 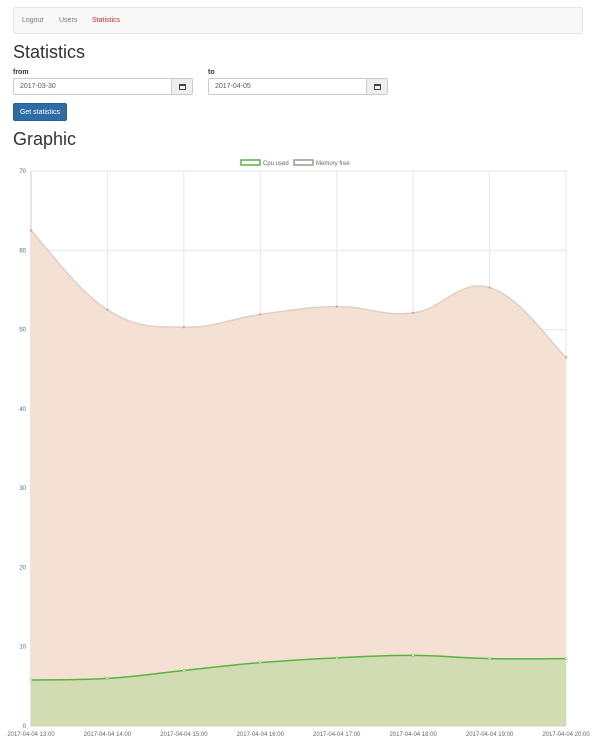 I want to click on to-label: to, so click(x=211, y=72).